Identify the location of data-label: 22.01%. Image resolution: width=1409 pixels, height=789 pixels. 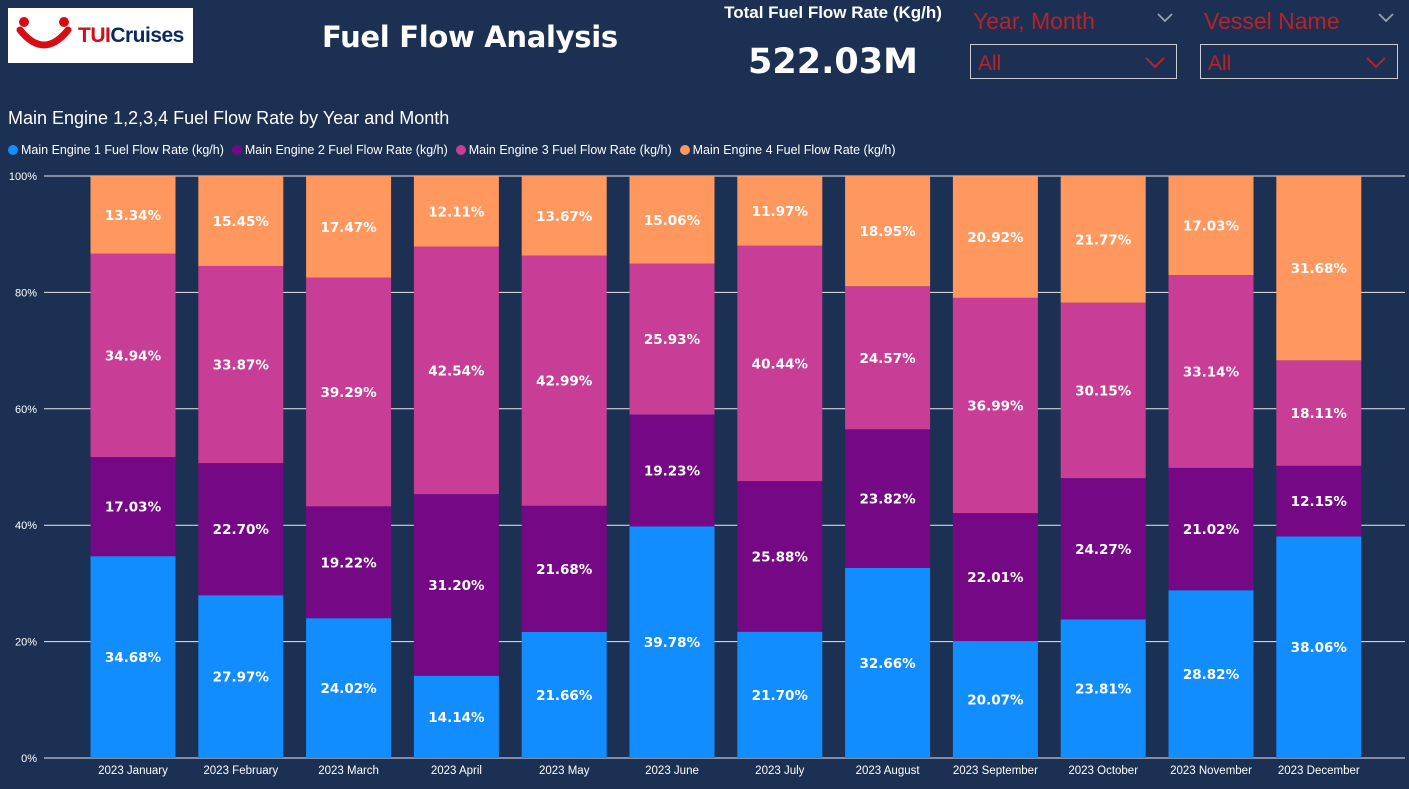
(995, 578).